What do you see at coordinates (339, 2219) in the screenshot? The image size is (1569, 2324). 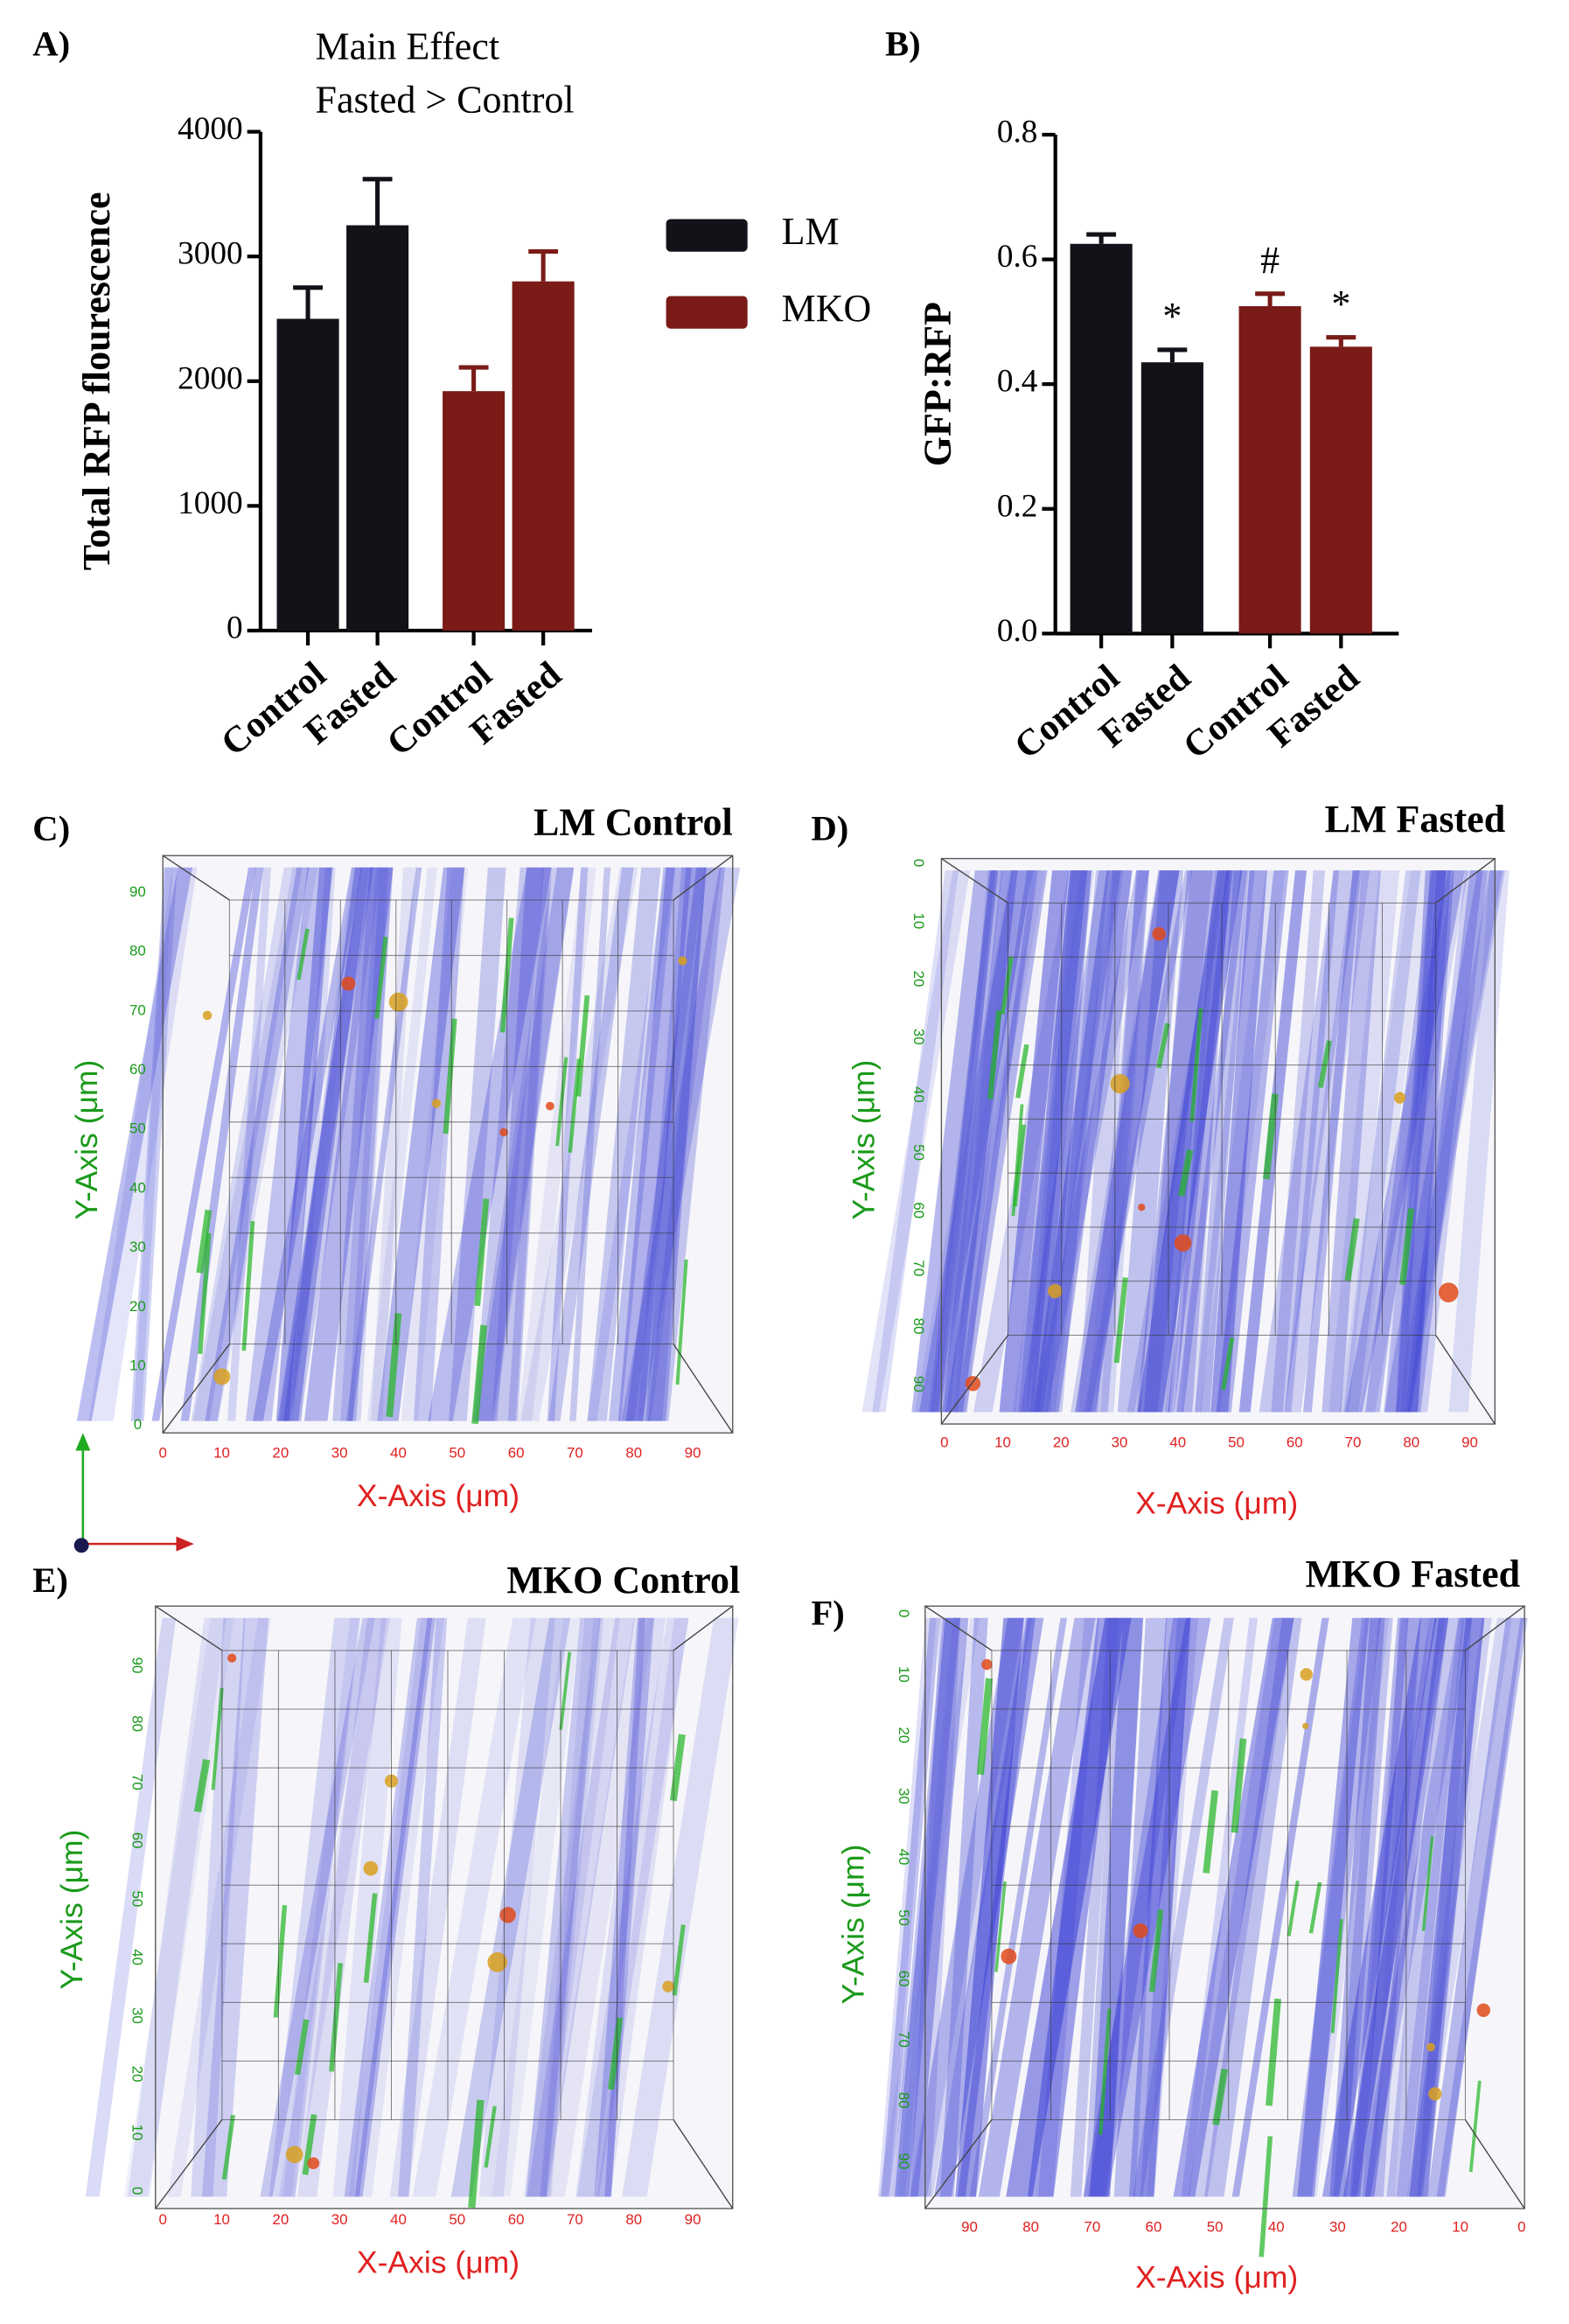 I see `x-tick-label: 30` at bounding box center [339, 2219].